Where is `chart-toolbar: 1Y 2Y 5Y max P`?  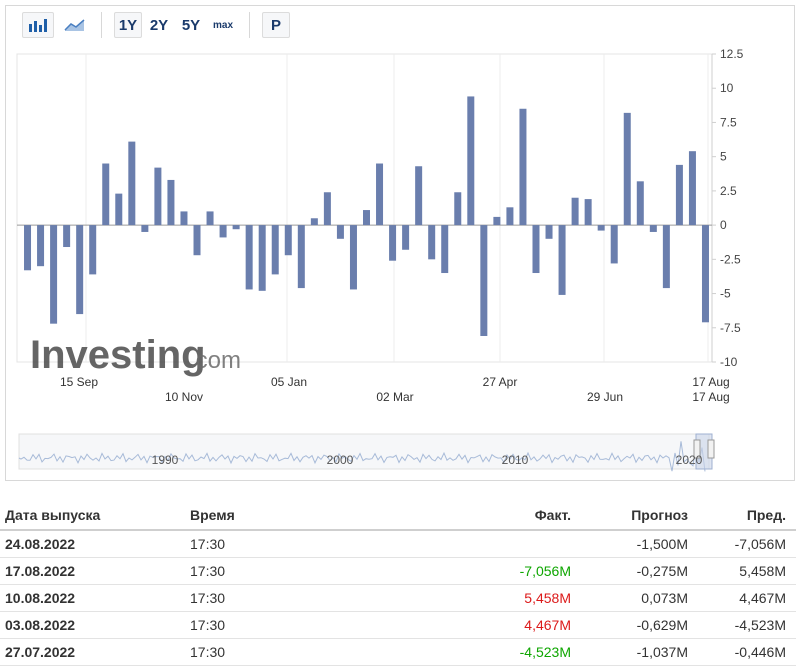 chart-toolbar: 1Y 2Y 5Y max P is located at coordinates (400, 26).